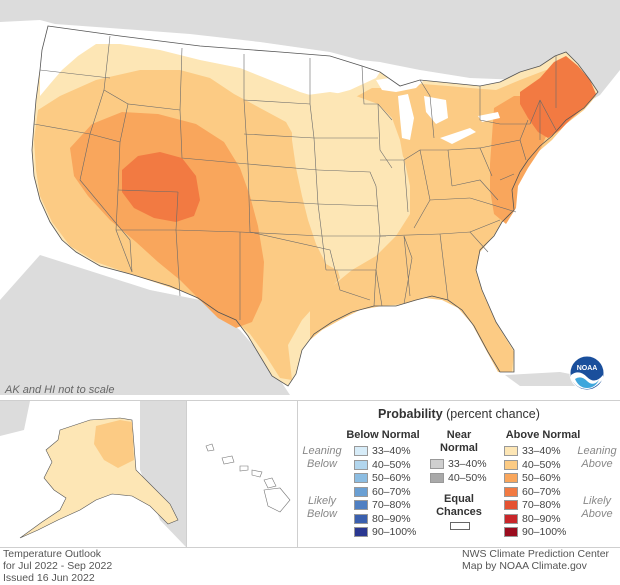 The height and width of the screenshot is (585, 620). Describe the element at coordinates (391, 491) in the screenshot. I see `legend-below-label: 60–70%` at that location.